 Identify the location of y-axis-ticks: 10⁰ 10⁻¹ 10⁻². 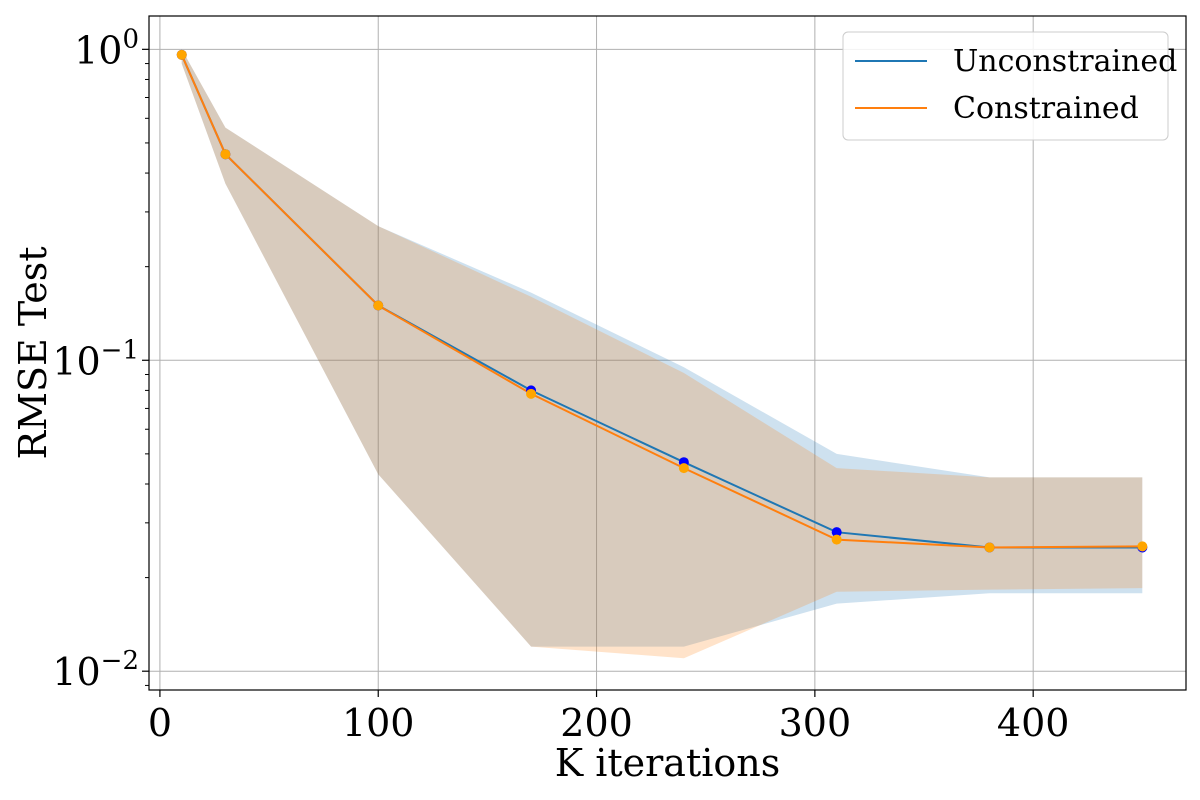
(100, 359).